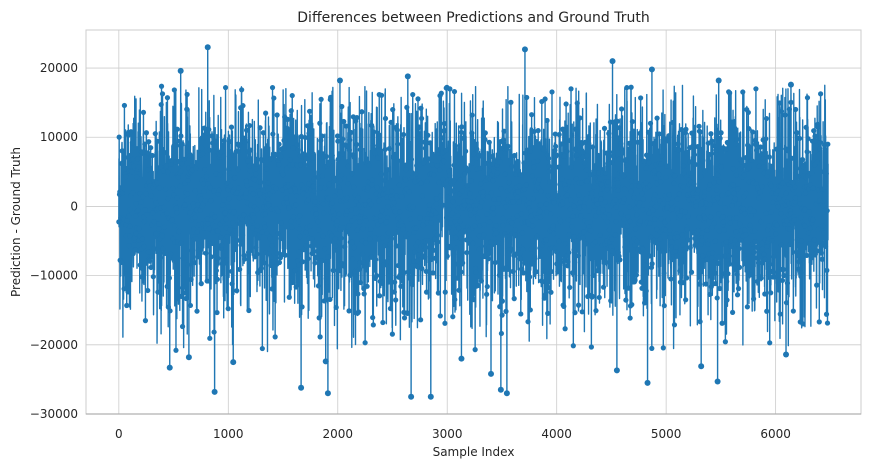 The width and height of the screenshot is (871, 473). Describe the element at coordinates (228, 434) in the screenshot. I see `x-tick-label: 1000` at that location.